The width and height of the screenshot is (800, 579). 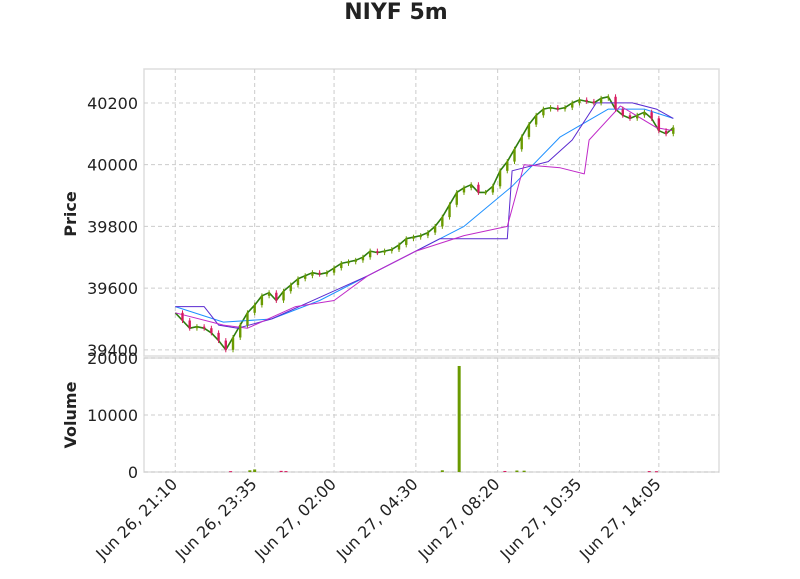 I want to click on x-tick-label: Jun 26, 23:35, so click(x=216, y=519).